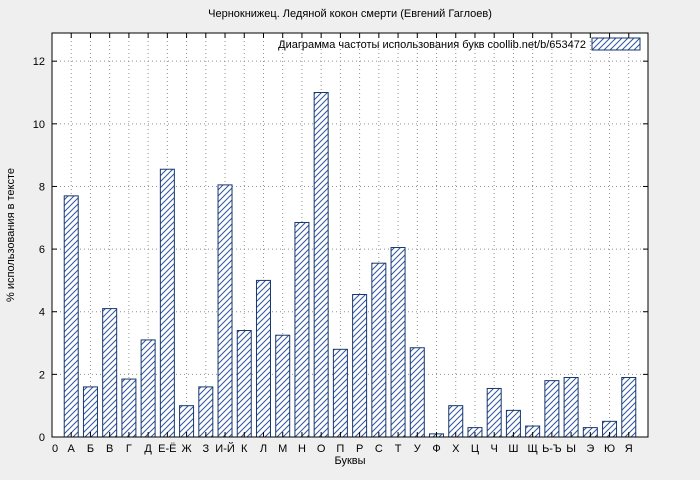  I want to click on bar-Б, so click(90, 412).